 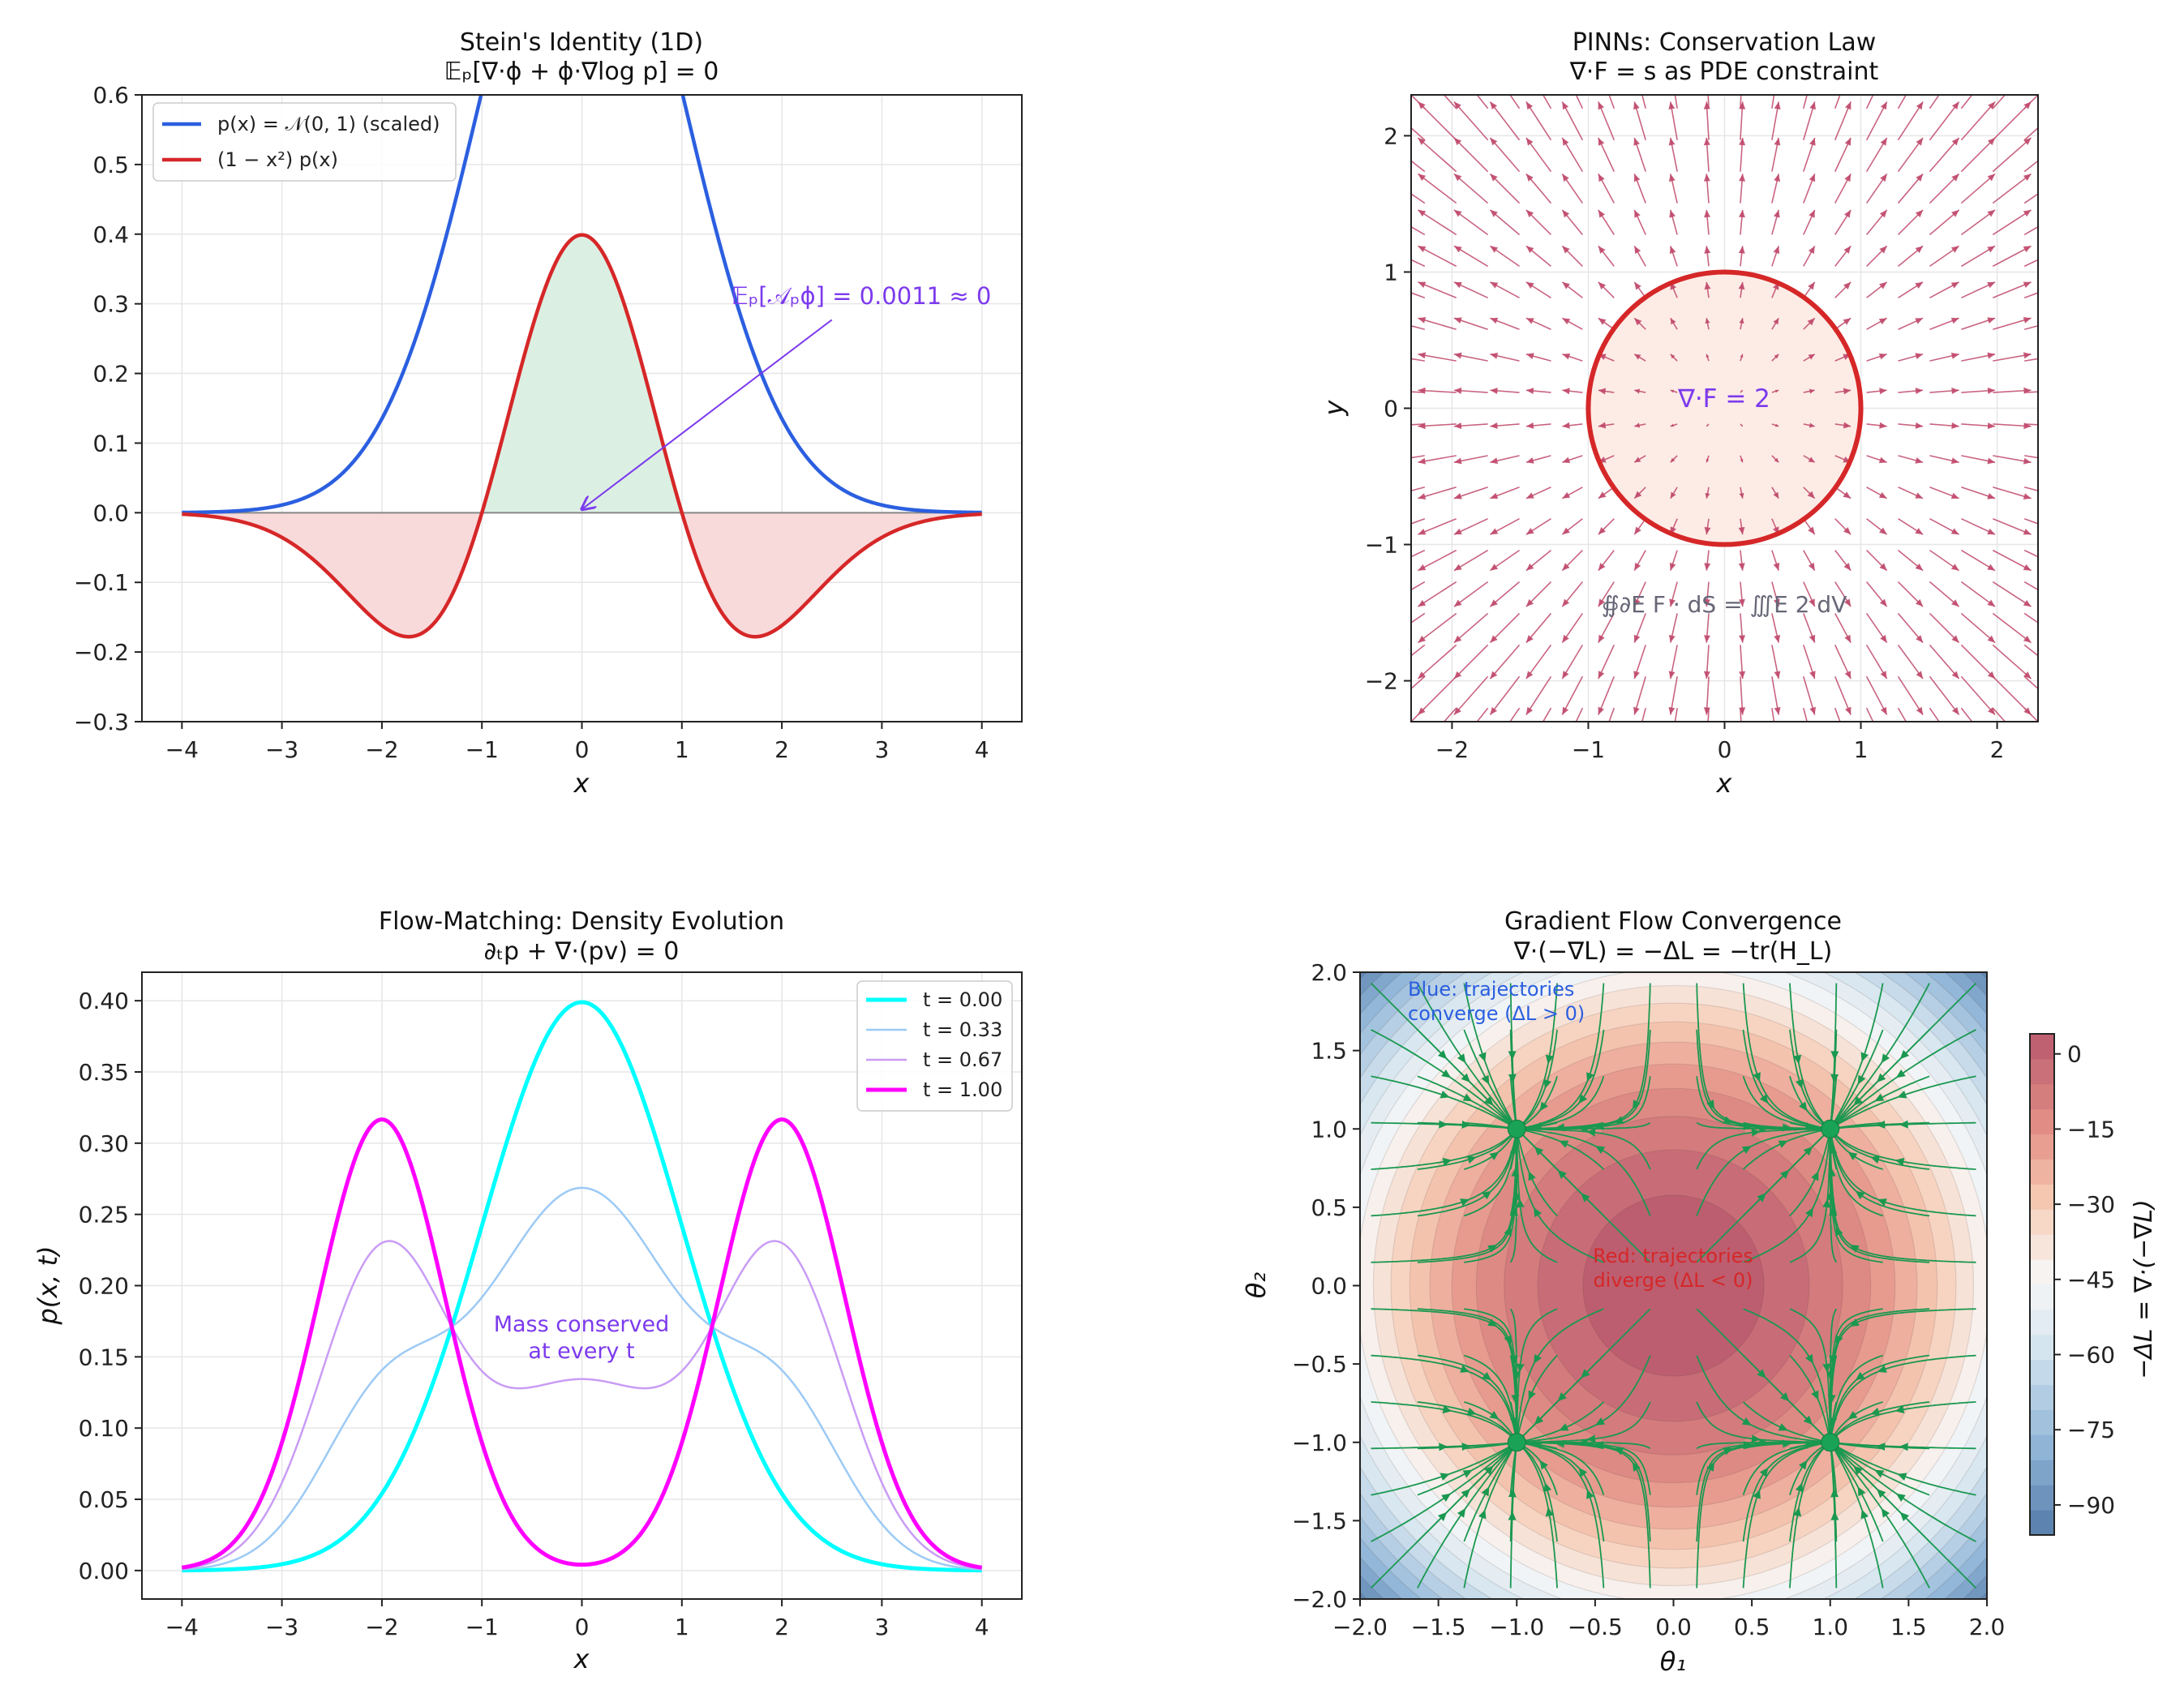 I want to click on y-tick-label: 0.2, so click(x=110, y=375).